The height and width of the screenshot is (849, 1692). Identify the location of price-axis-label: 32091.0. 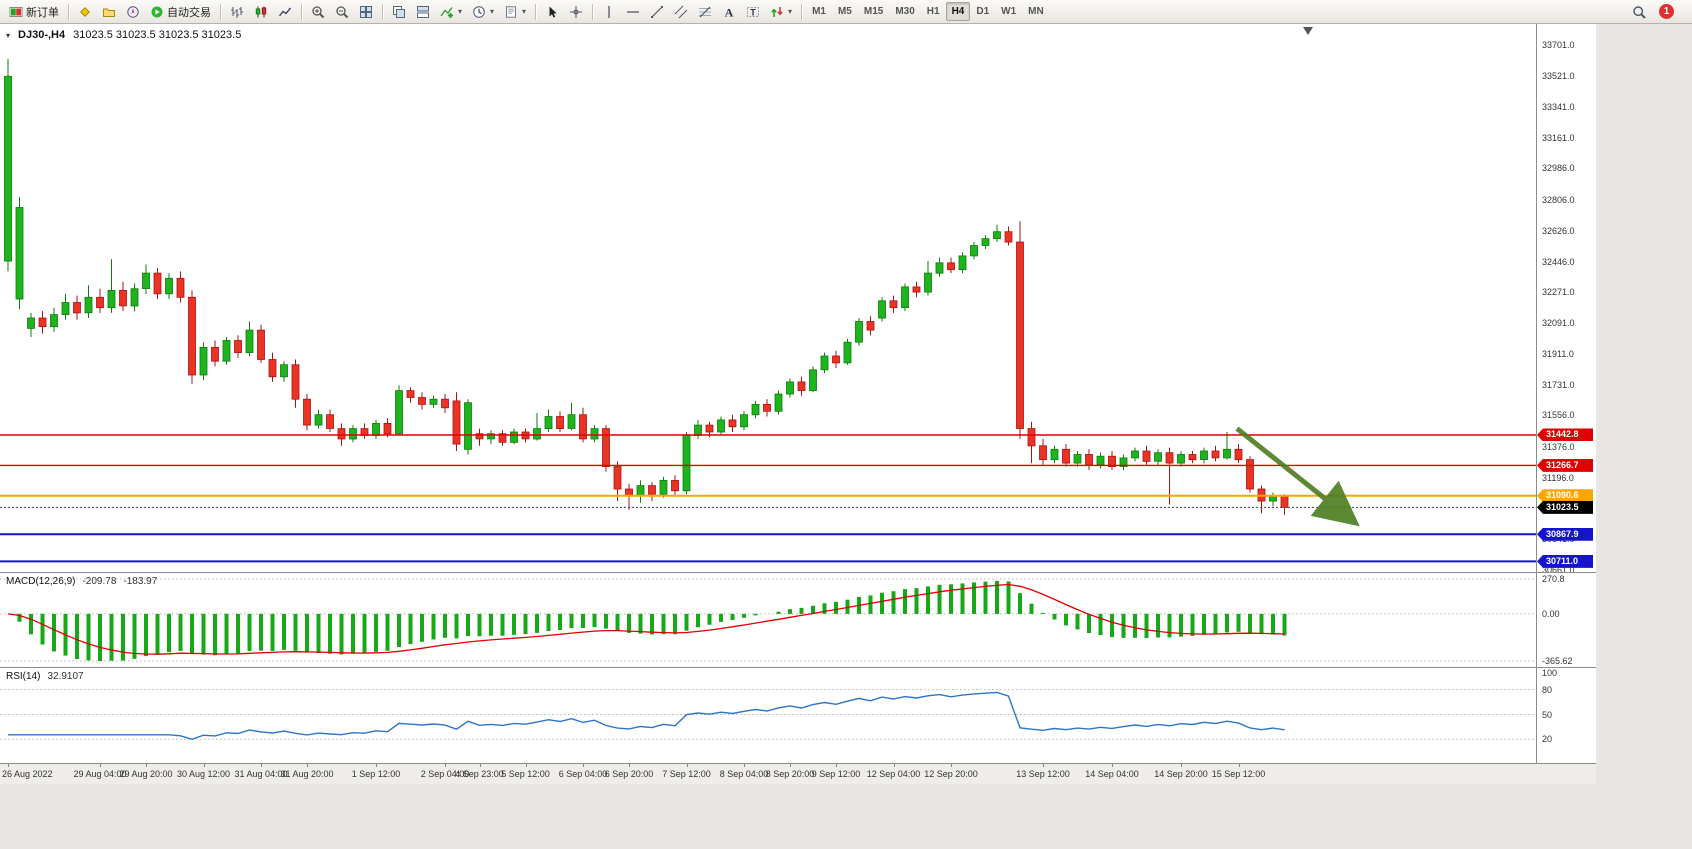
(1558, 323).